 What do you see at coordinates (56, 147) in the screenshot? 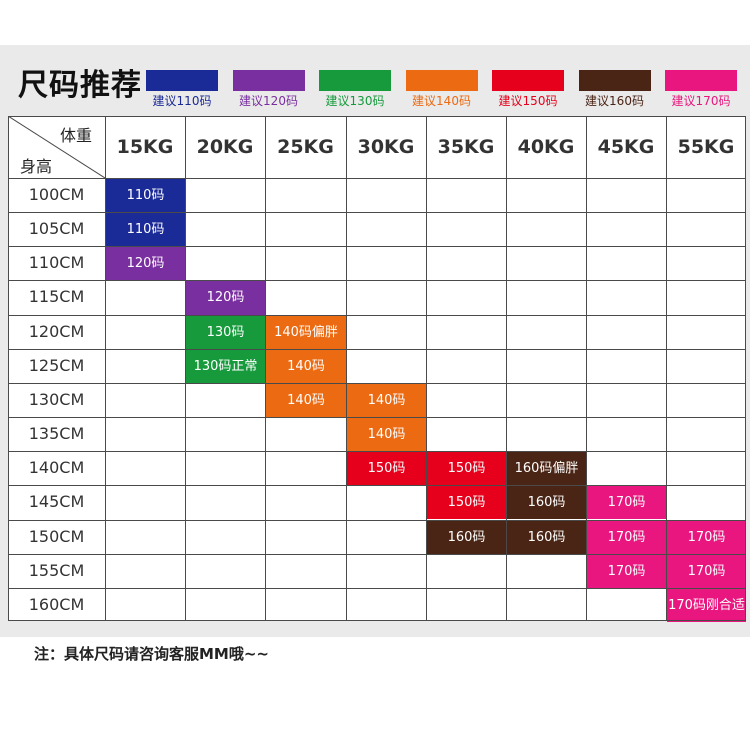
I see `corner-diagonal` at bounding box center [56, 147].